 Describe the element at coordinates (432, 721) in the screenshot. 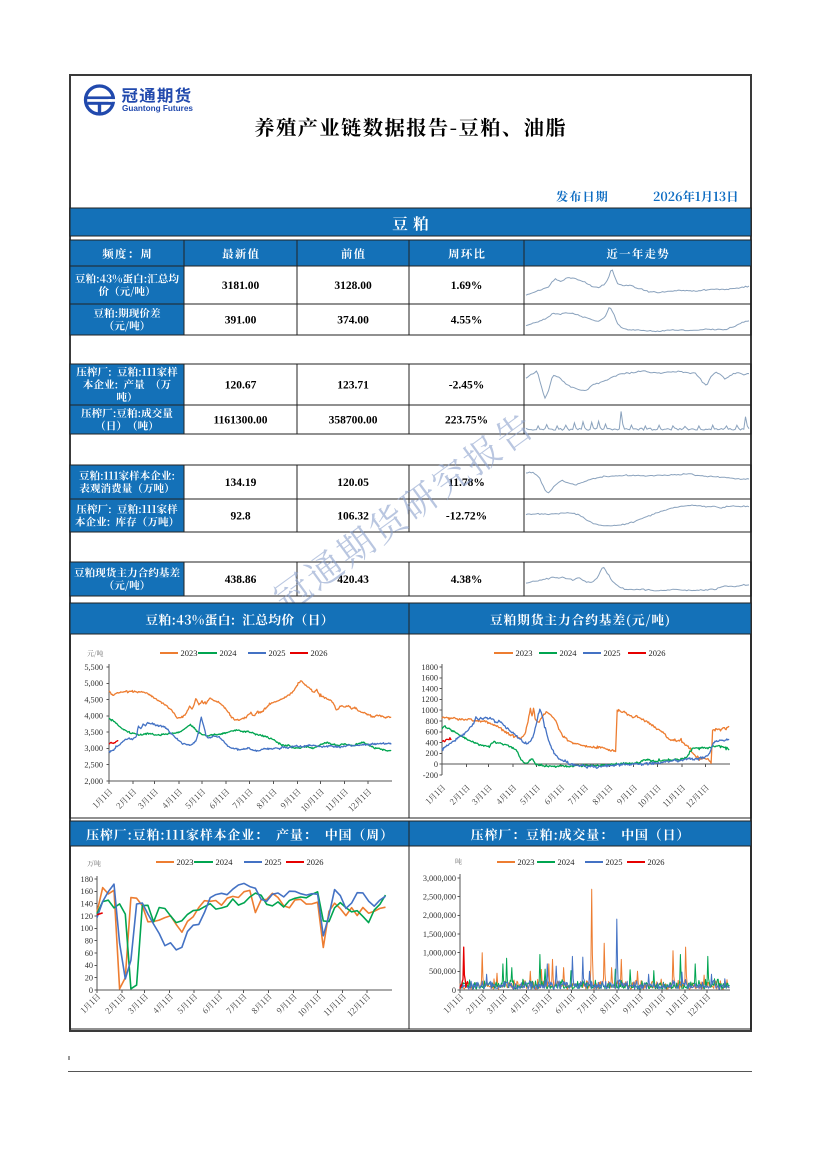

I see `svg-text: 800` at that location.